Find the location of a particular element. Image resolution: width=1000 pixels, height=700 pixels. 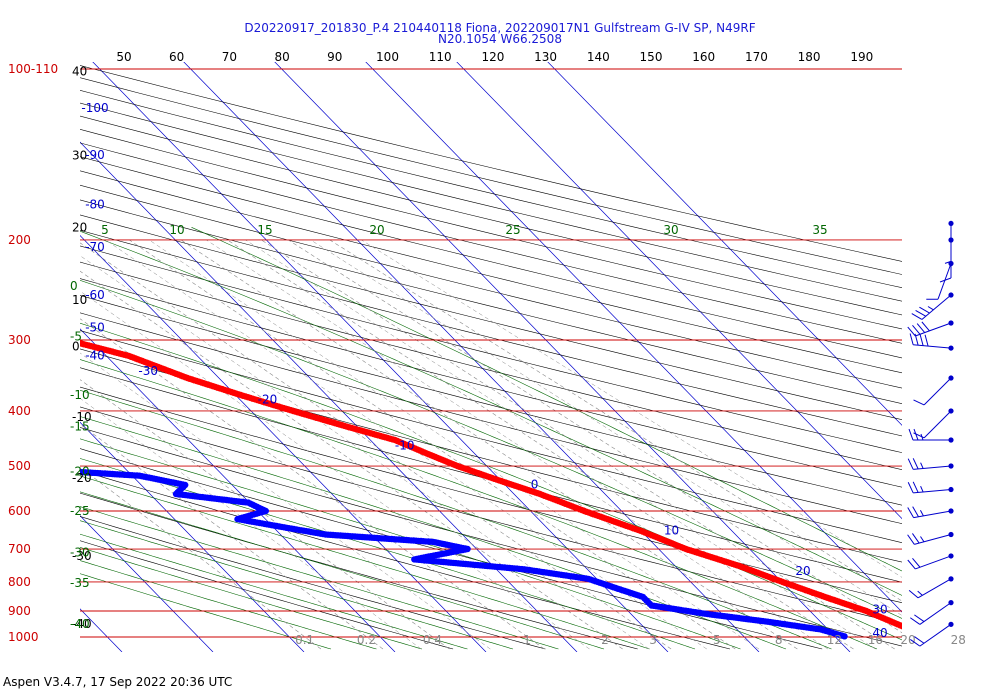

moist-adiabat-left-label: -30 is located at coordinates (80, 553).